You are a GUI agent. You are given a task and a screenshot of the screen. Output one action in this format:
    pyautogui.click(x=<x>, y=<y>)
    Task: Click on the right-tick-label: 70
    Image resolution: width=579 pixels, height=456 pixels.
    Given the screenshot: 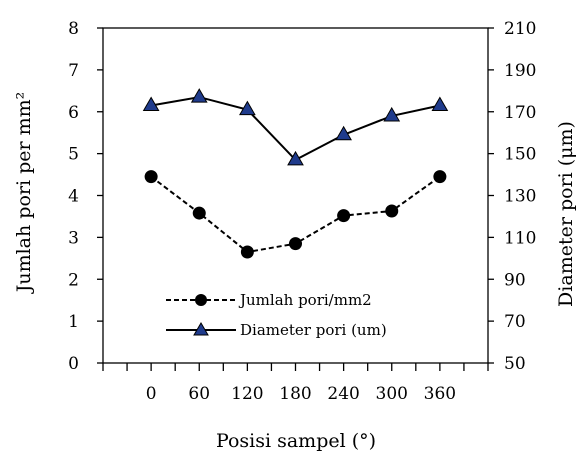 What is the action you would take?
    pyautogui.click(x=515, y=322)
    